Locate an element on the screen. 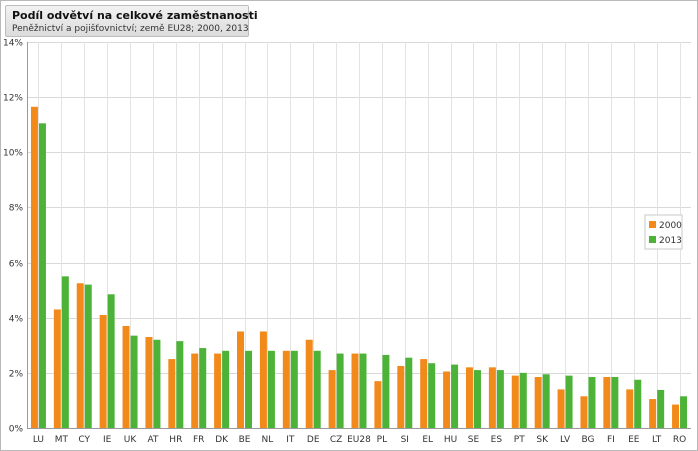 The height and width of the screenshot is (451, 698). bar-2000-EE is located at coordinates (630, 408).